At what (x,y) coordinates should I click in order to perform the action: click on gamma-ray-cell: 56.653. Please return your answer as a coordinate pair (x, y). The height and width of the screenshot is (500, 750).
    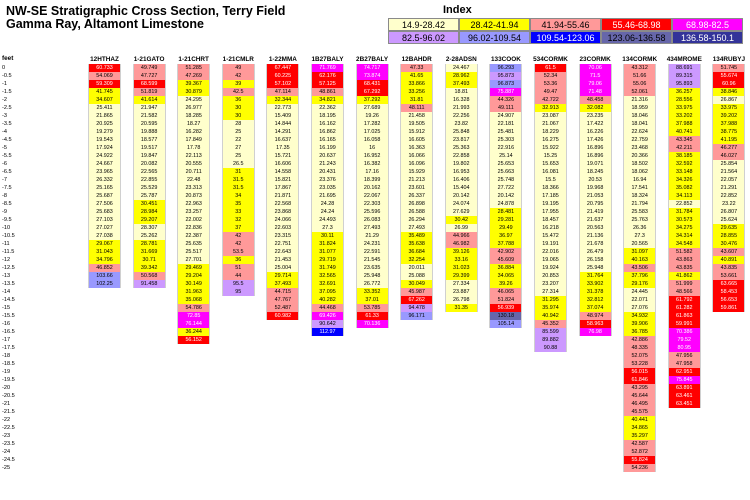
    Looking at the image, I should click on (729, 300).